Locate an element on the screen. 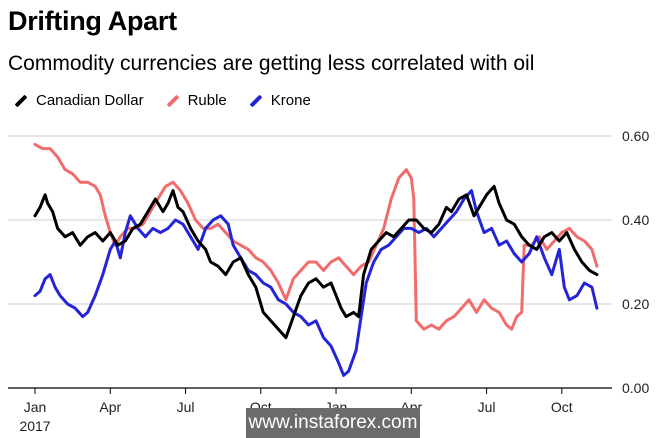 The image size is (665, 438). chart-legend: Canadian Dollar Ruble Krone is located at coordinates (173, 100).